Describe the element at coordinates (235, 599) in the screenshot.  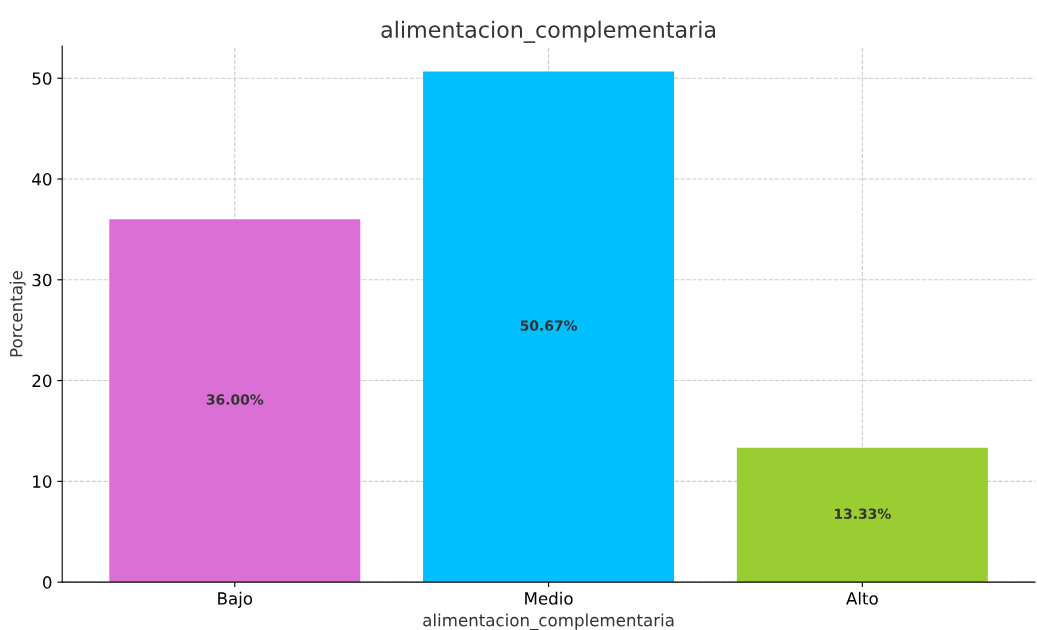
I see `x-tick-label: Bajo` at that location.